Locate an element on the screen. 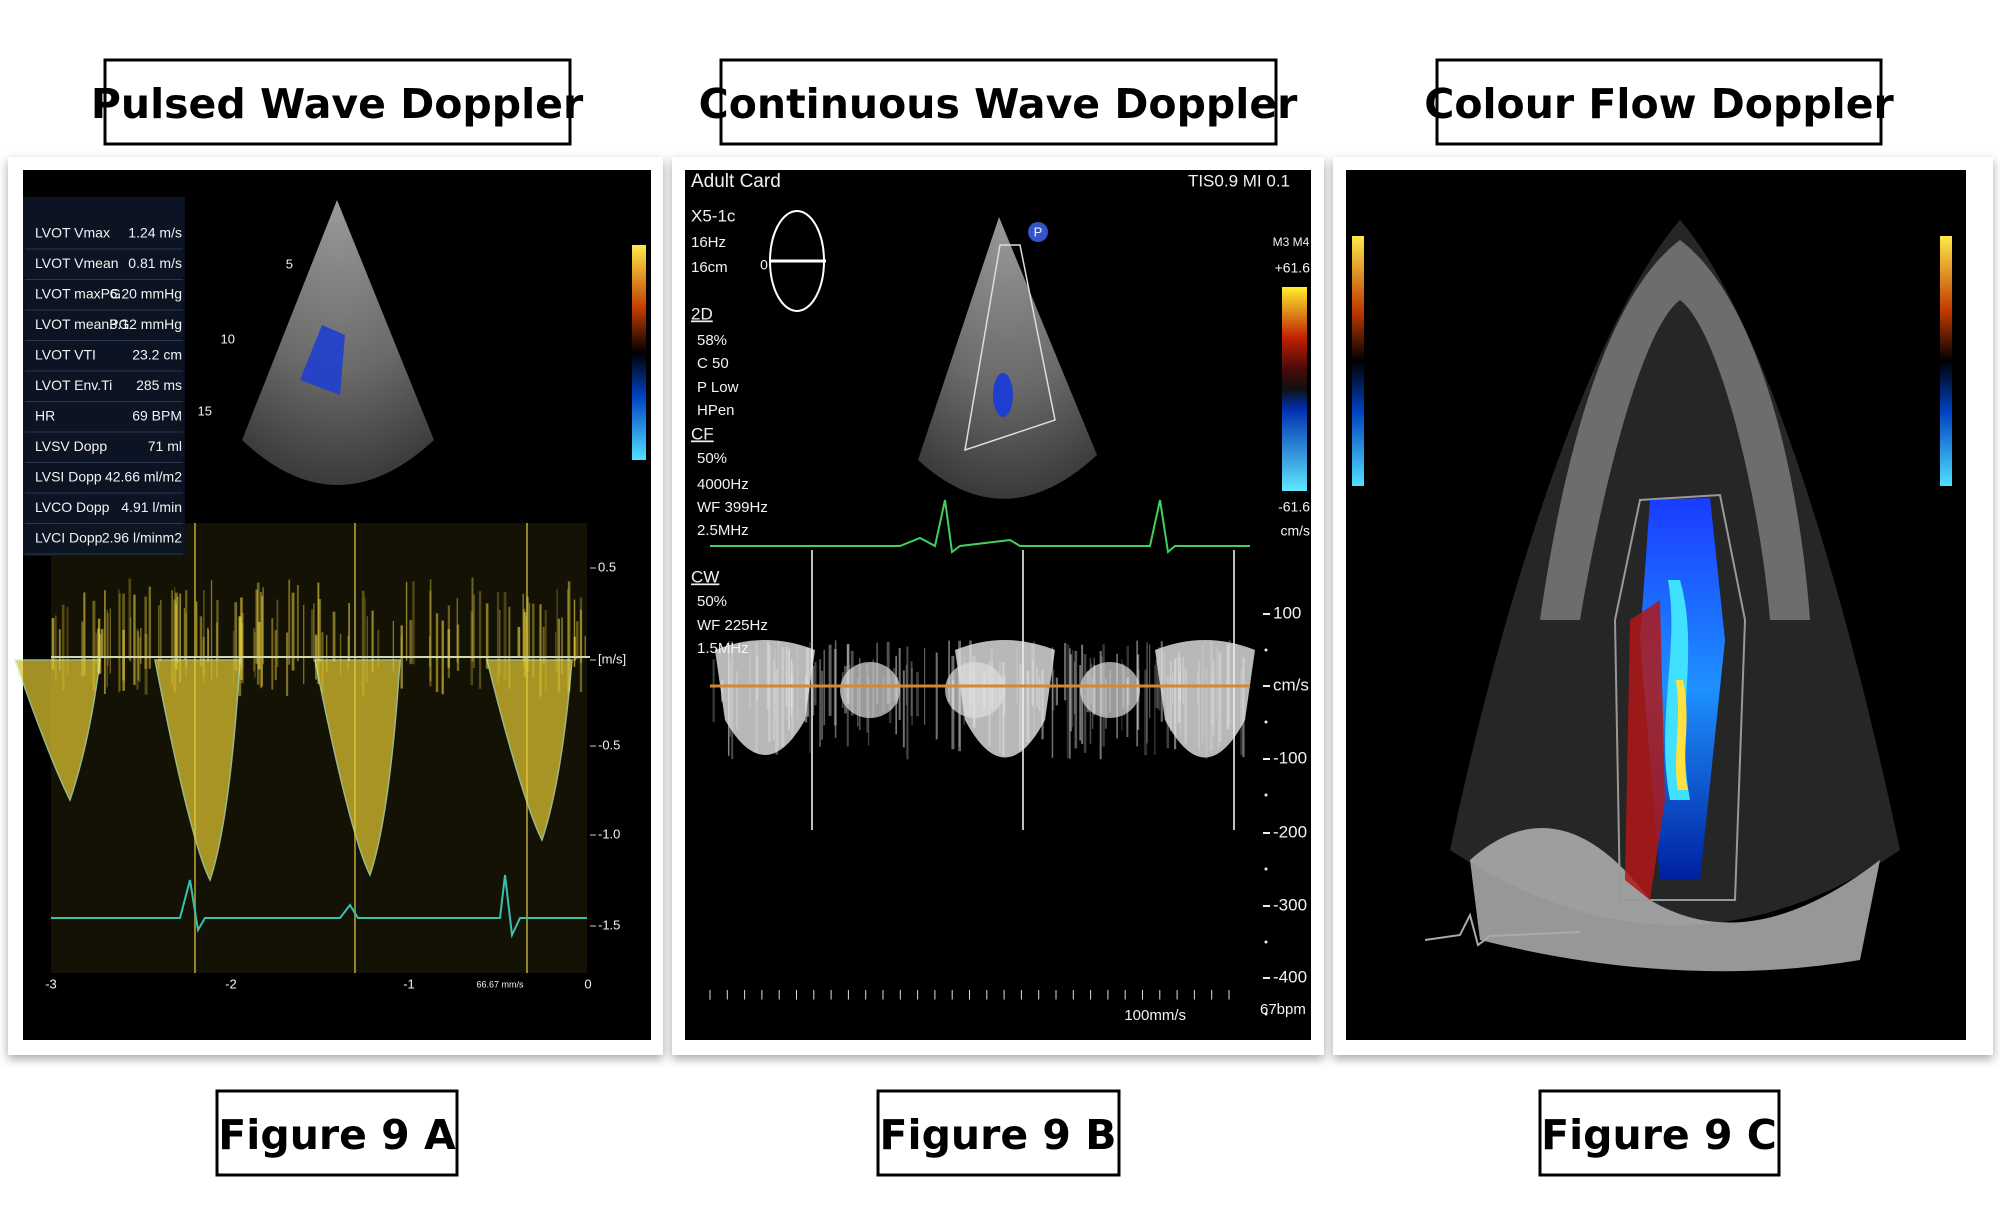 The image size is (2000, 1214). setting-label: 2.5MHz is located at coordinates (723, 530).